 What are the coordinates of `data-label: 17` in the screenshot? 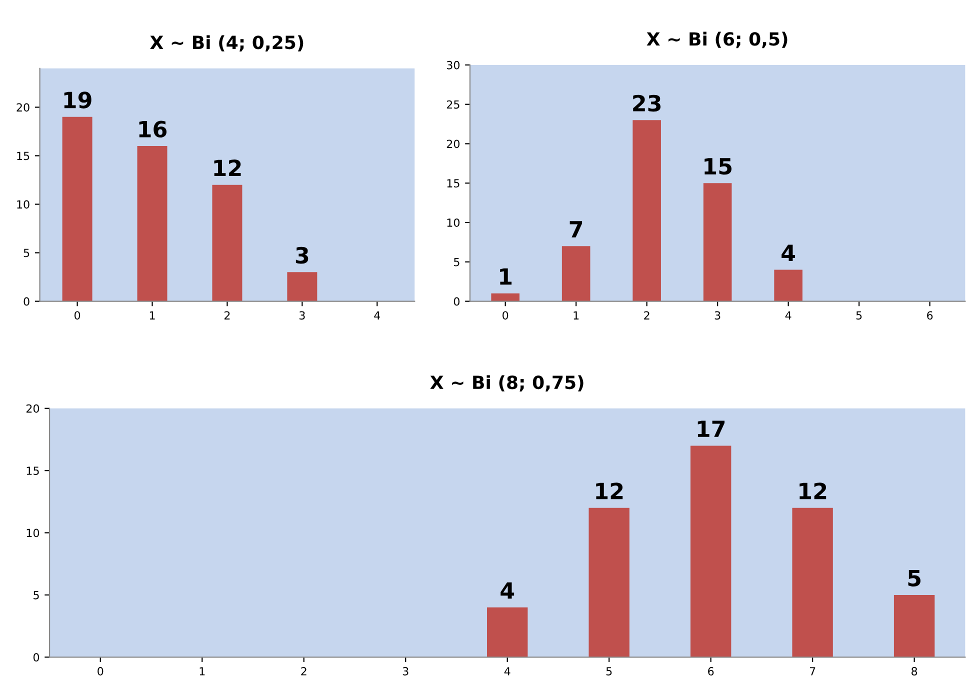 It's located at (711, 428).